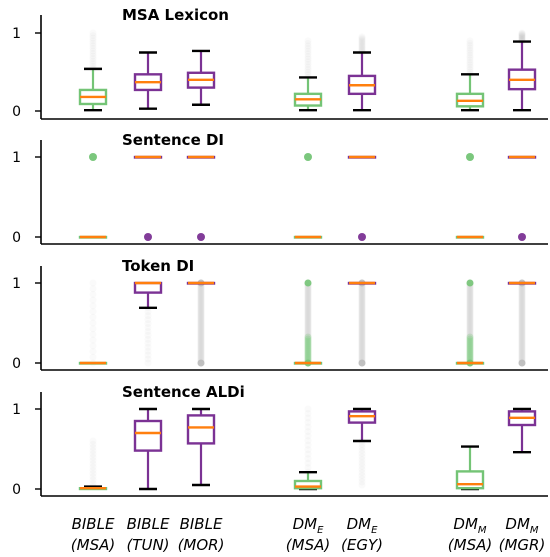  Describe the element at coordinates (93, 534) in the screenshot. I see `x-tick-label-1: BIBLE (MSA)` at that location.